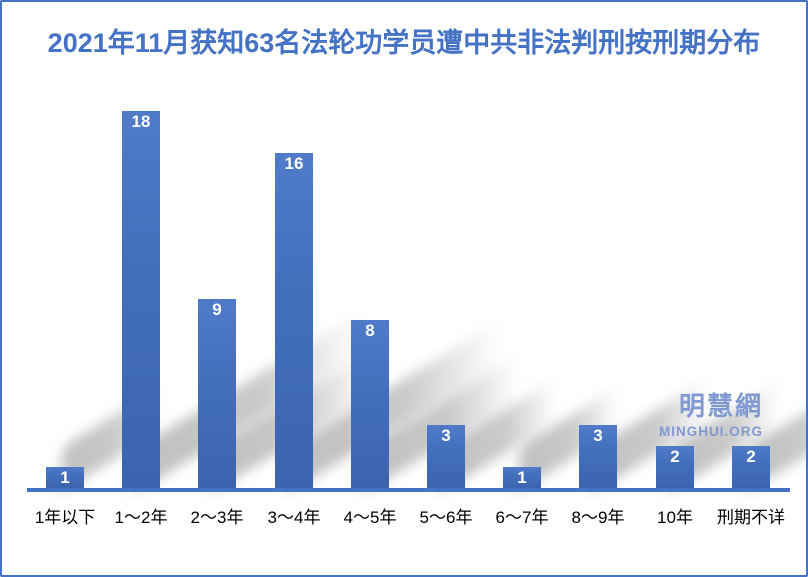 The width and height of the screenshot is (808, 577). Describe the element at coordinates (65, 517) in the screenshot. I see `x-axis-label: 1年以下` at that location.